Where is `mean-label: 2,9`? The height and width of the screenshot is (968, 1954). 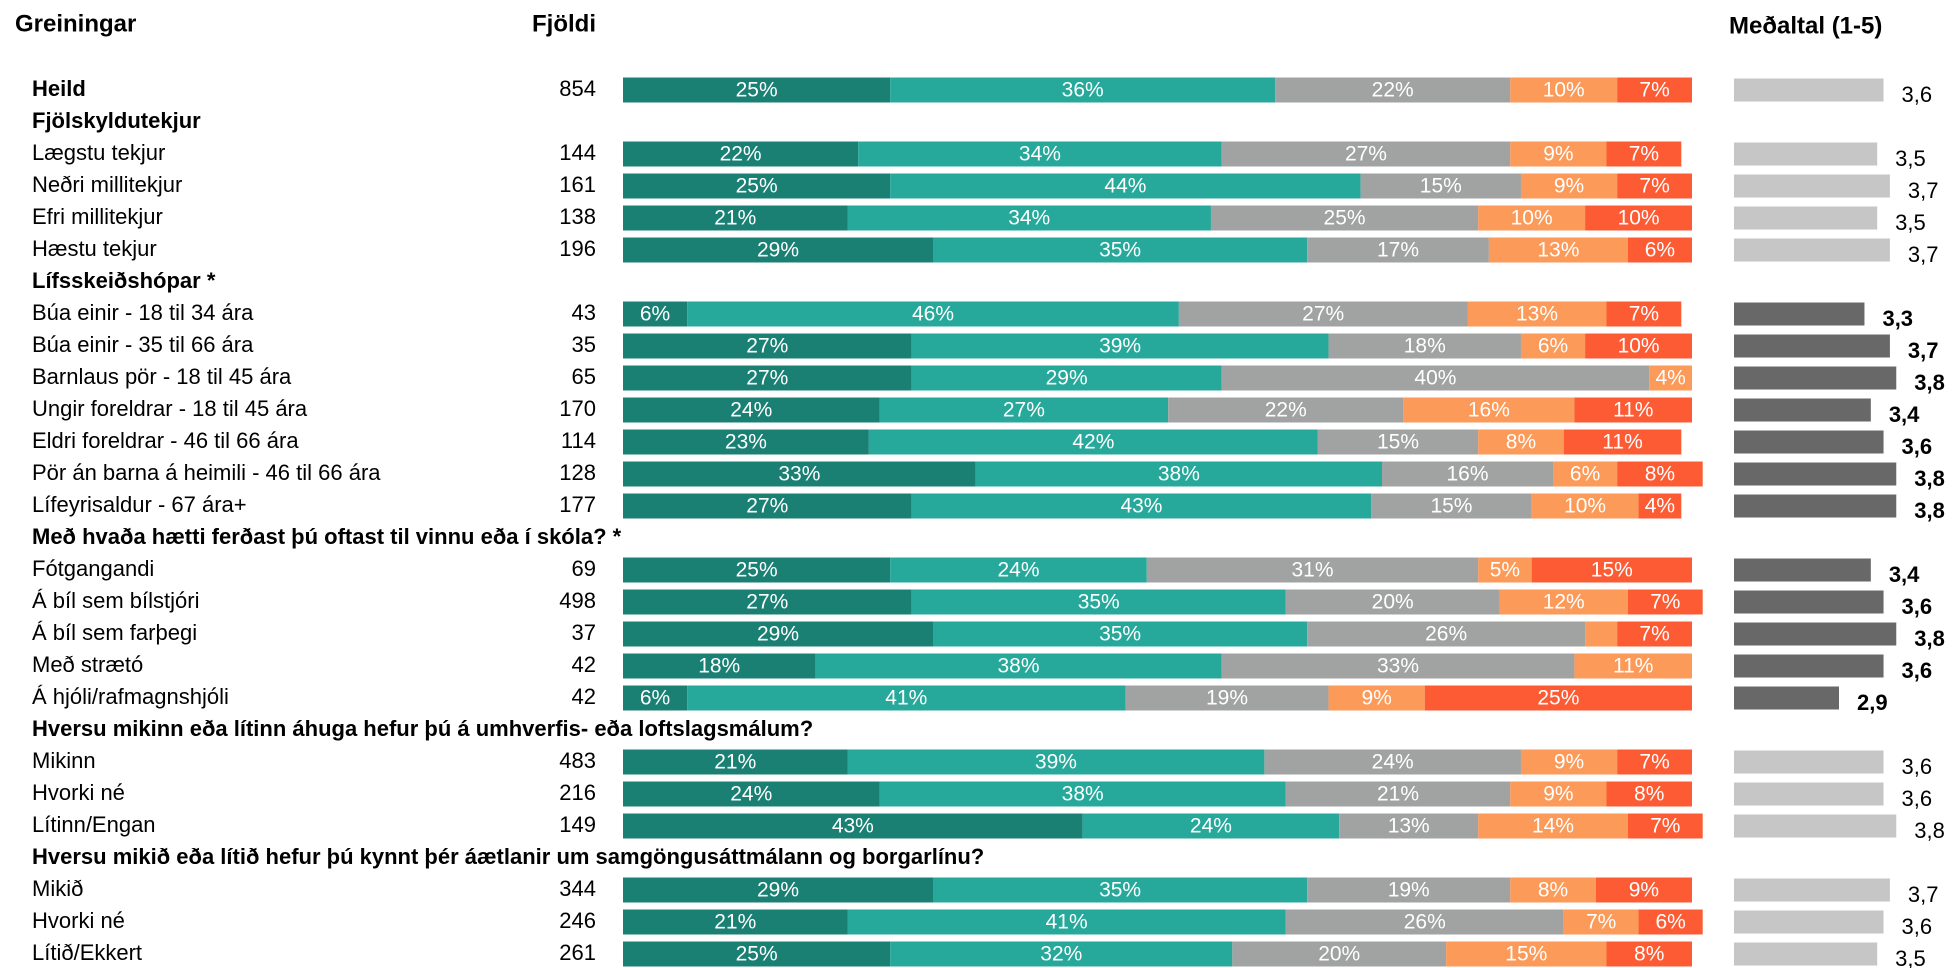
mean-label: 2,9 is located at coordinates (1872, 702).